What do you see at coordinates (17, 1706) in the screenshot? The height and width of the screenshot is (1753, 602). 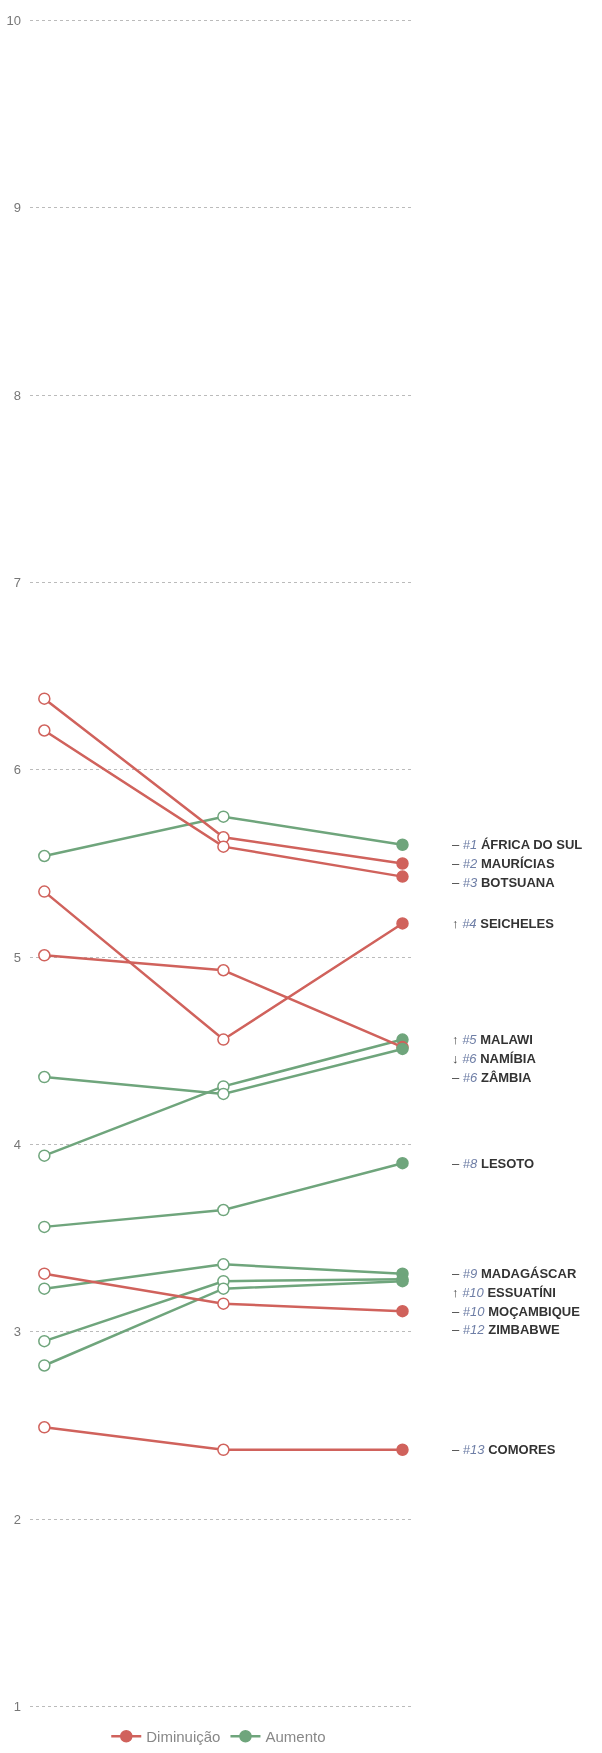 I see `y-tick-label: 1` at bounding box center [17, 1706].